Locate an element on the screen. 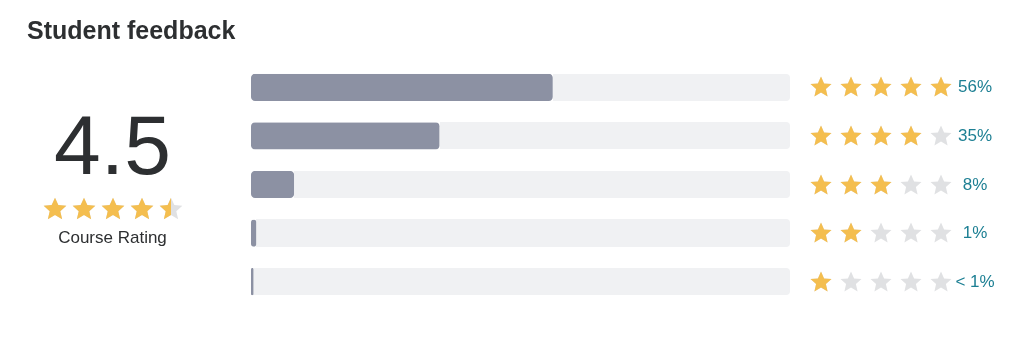  data-label: 56% is located at coordinates (975, 87).